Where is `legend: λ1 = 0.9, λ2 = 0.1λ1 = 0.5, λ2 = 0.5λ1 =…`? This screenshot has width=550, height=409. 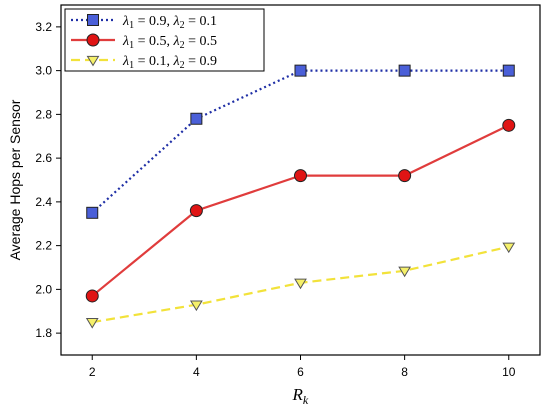
legend: λ1 = 0.9, λ2 = 0.1λ1 = 0.5, λ2 = 0.5λ1 =… is located at coordinates (164, 40).